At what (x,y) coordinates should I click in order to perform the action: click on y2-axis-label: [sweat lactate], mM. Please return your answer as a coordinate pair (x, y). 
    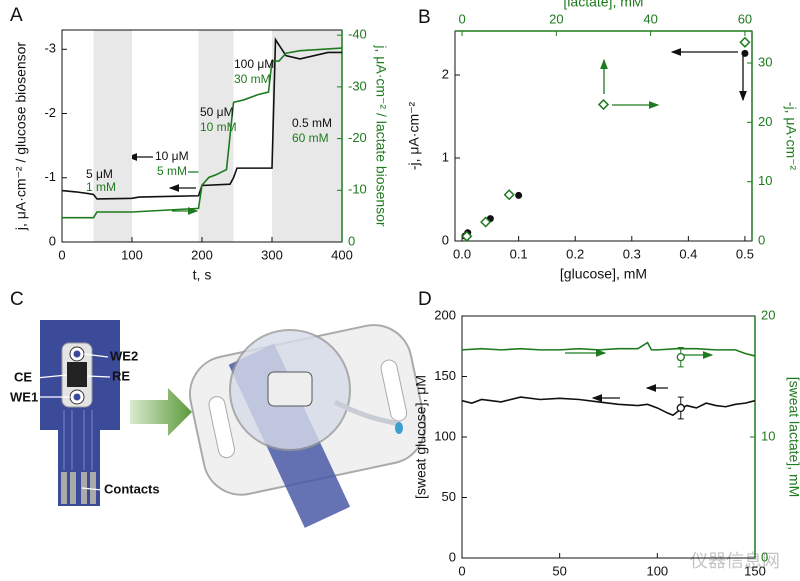
    Looking at the image, I should click on (793, 437).